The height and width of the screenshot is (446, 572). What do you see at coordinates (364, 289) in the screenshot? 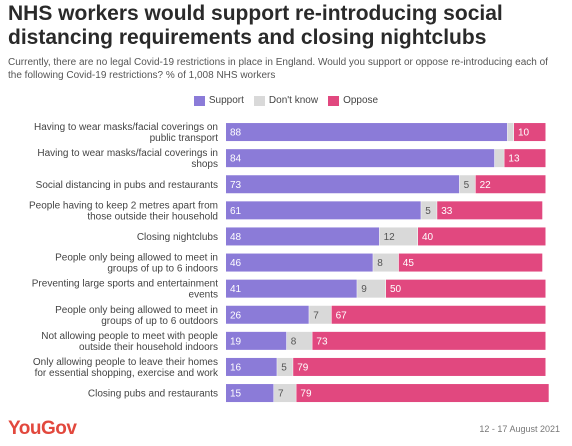
I see `value-label-don-t-know: 9` at bounding box center [364, 289].